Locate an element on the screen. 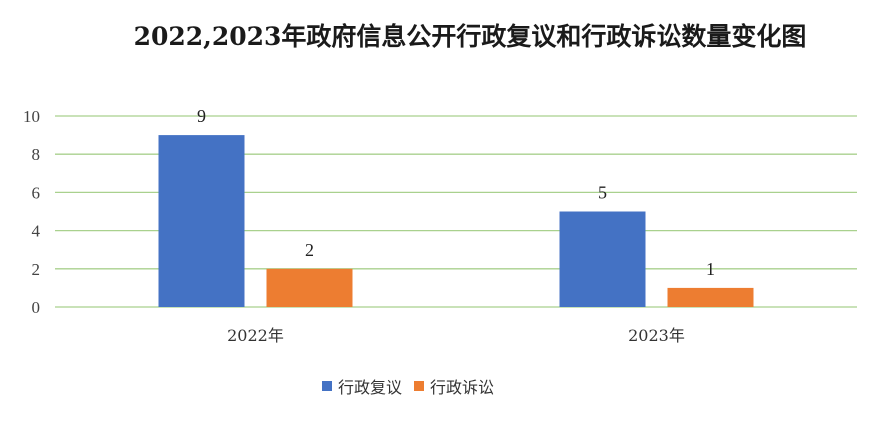  y-tick-label: 10 is located at coordinates (31, 116).